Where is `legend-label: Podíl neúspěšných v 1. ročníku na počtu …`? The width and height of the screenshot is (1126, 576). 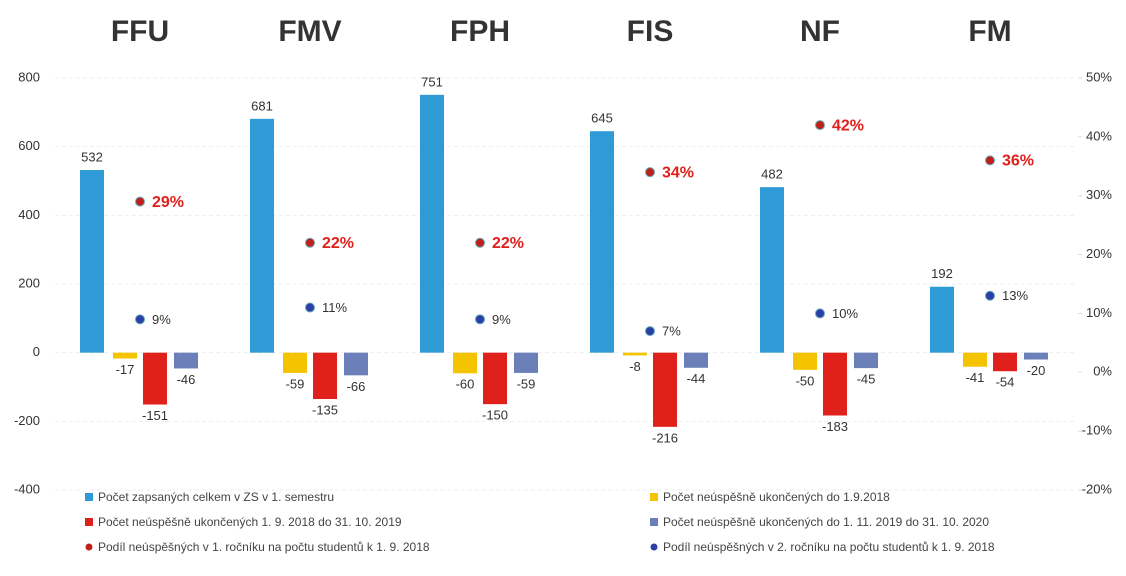
legend-label: Podíl neúspěšných v 1. ročníku na počtu … is located at coordinates (264, 547).